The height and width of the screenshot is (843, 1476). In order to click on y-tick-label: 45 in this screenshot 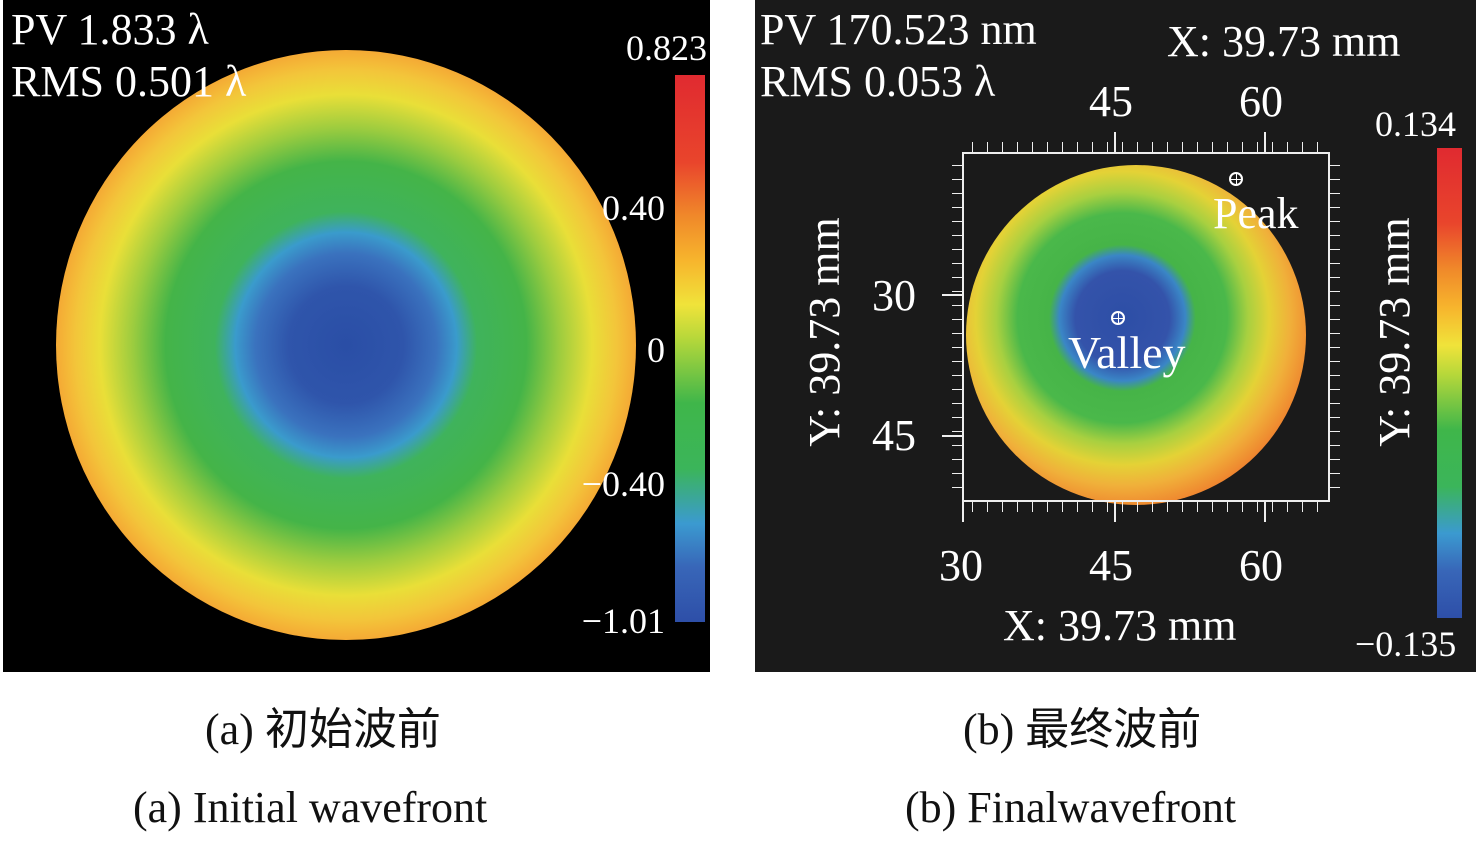, I will do `click(894, 435)`.